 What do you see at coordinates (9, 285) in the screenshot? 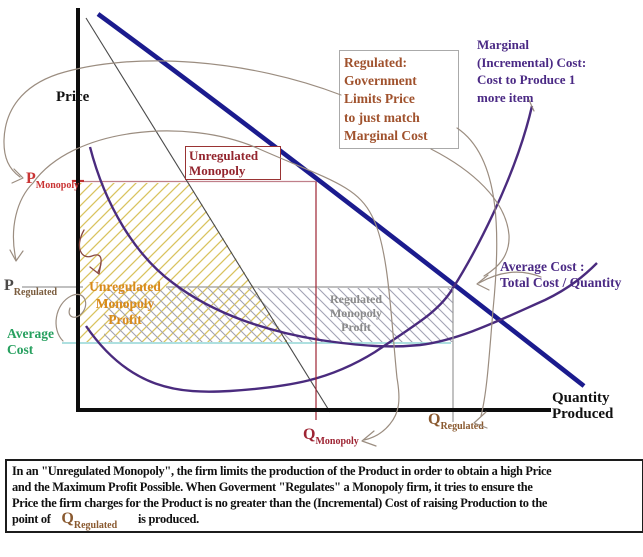
I see `p-regulated-base: P` at bounding box center [9, 285].